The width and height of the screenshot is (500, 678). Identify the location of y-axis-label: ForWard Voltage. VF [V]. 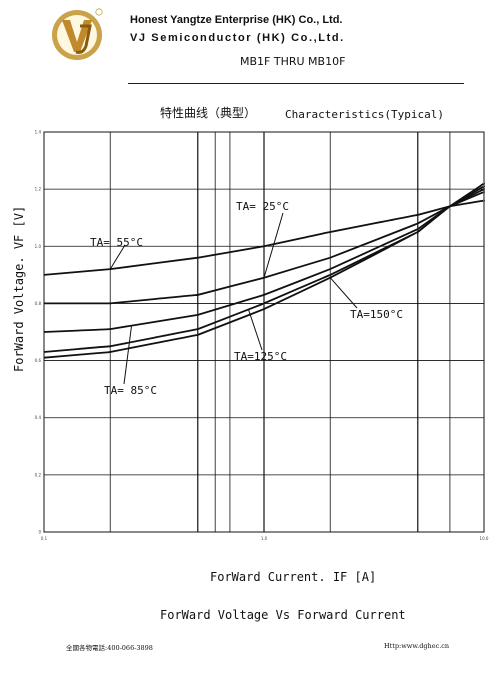
(19, 288).